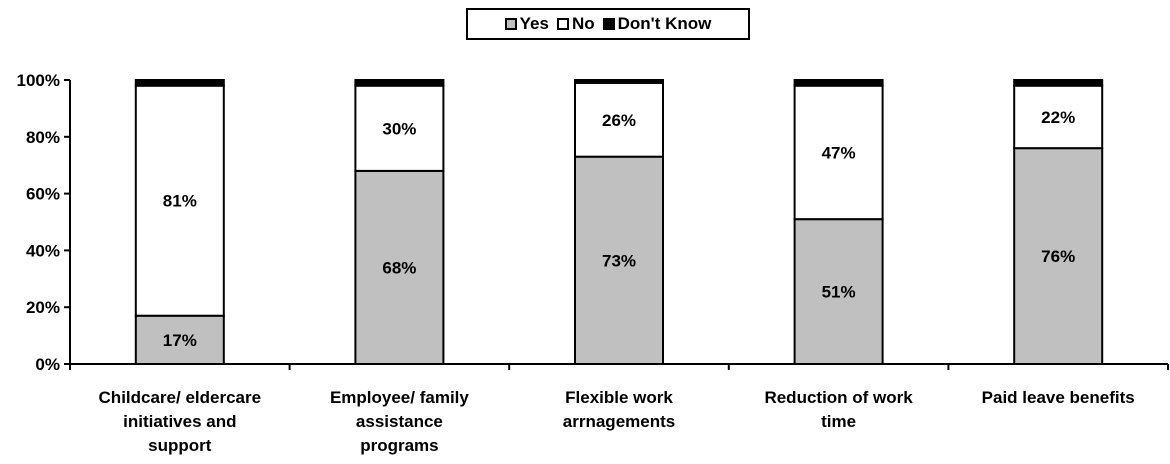 This screenshot has width=1170, height=464. What do you see at coordinates (38, 80) in the screenshot?
I see `y-tick-label: 100%` at bounding box center [38, 80].